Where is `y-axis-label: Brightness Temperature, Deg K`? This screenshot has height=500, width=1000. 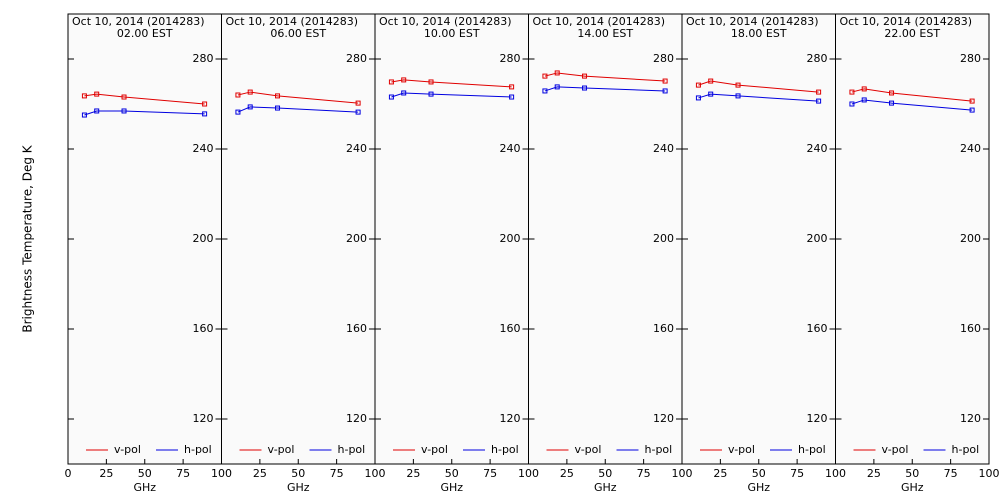
y-axis-label: Brightness Temperature, Deg K is located at coordinates (28, 238).